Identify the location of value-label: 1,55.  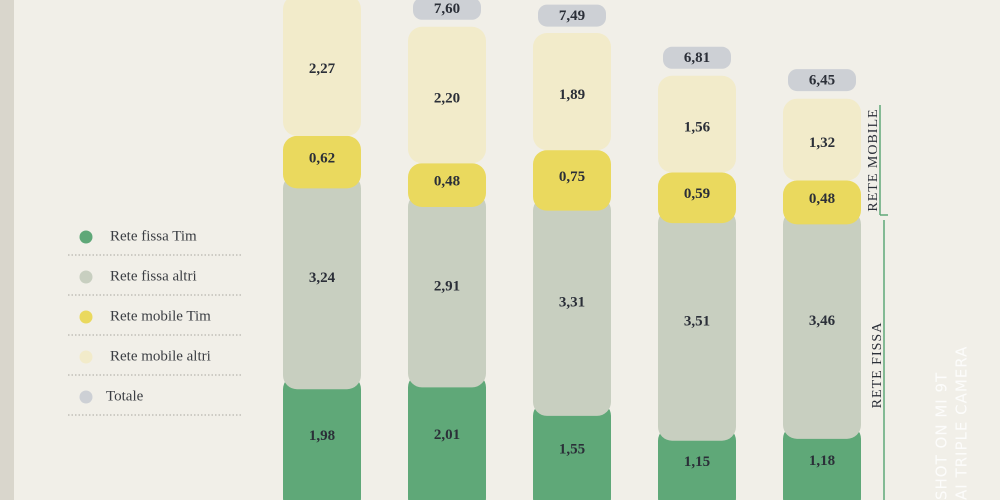
(572, 449).